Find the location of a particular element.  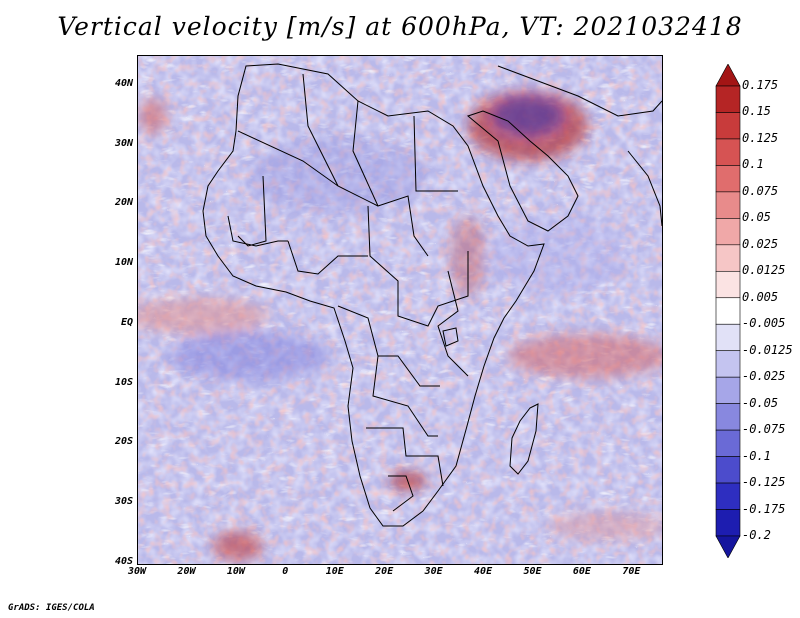

colorbar-tick-label: 0.125 is located at coordinates (760, 137).